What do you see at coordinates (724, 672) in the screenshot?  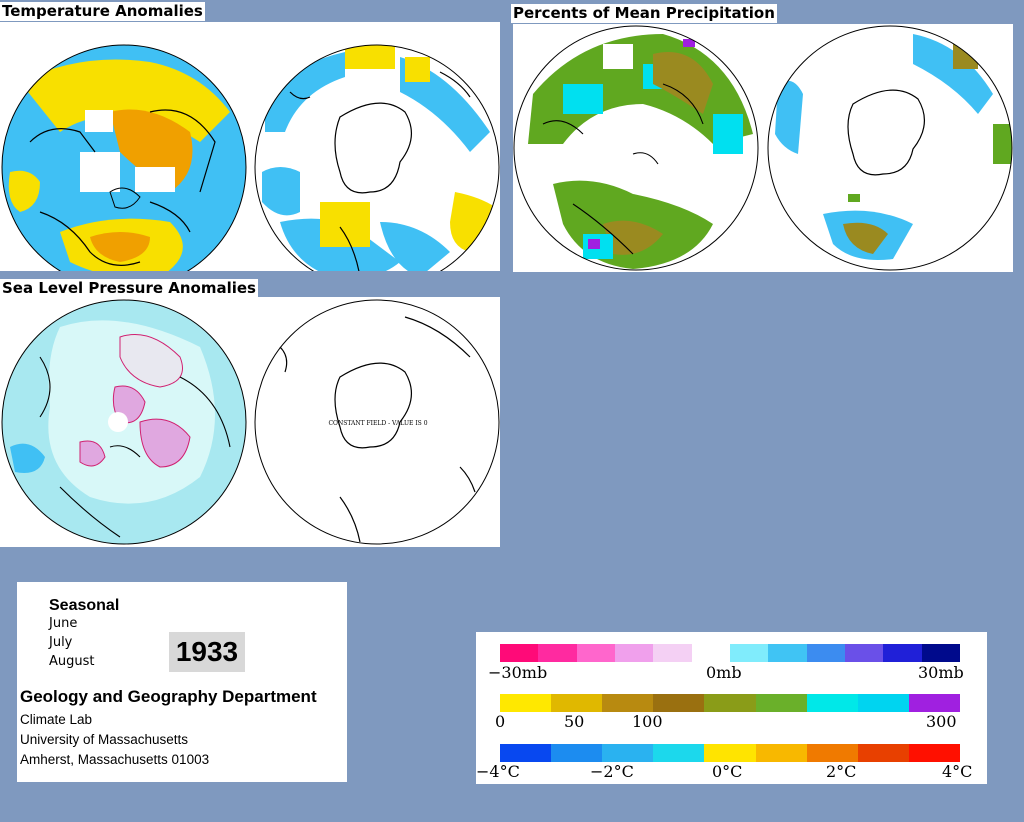 I see `pressure-label-zero: 0mb` at bounding box center [724, 672].